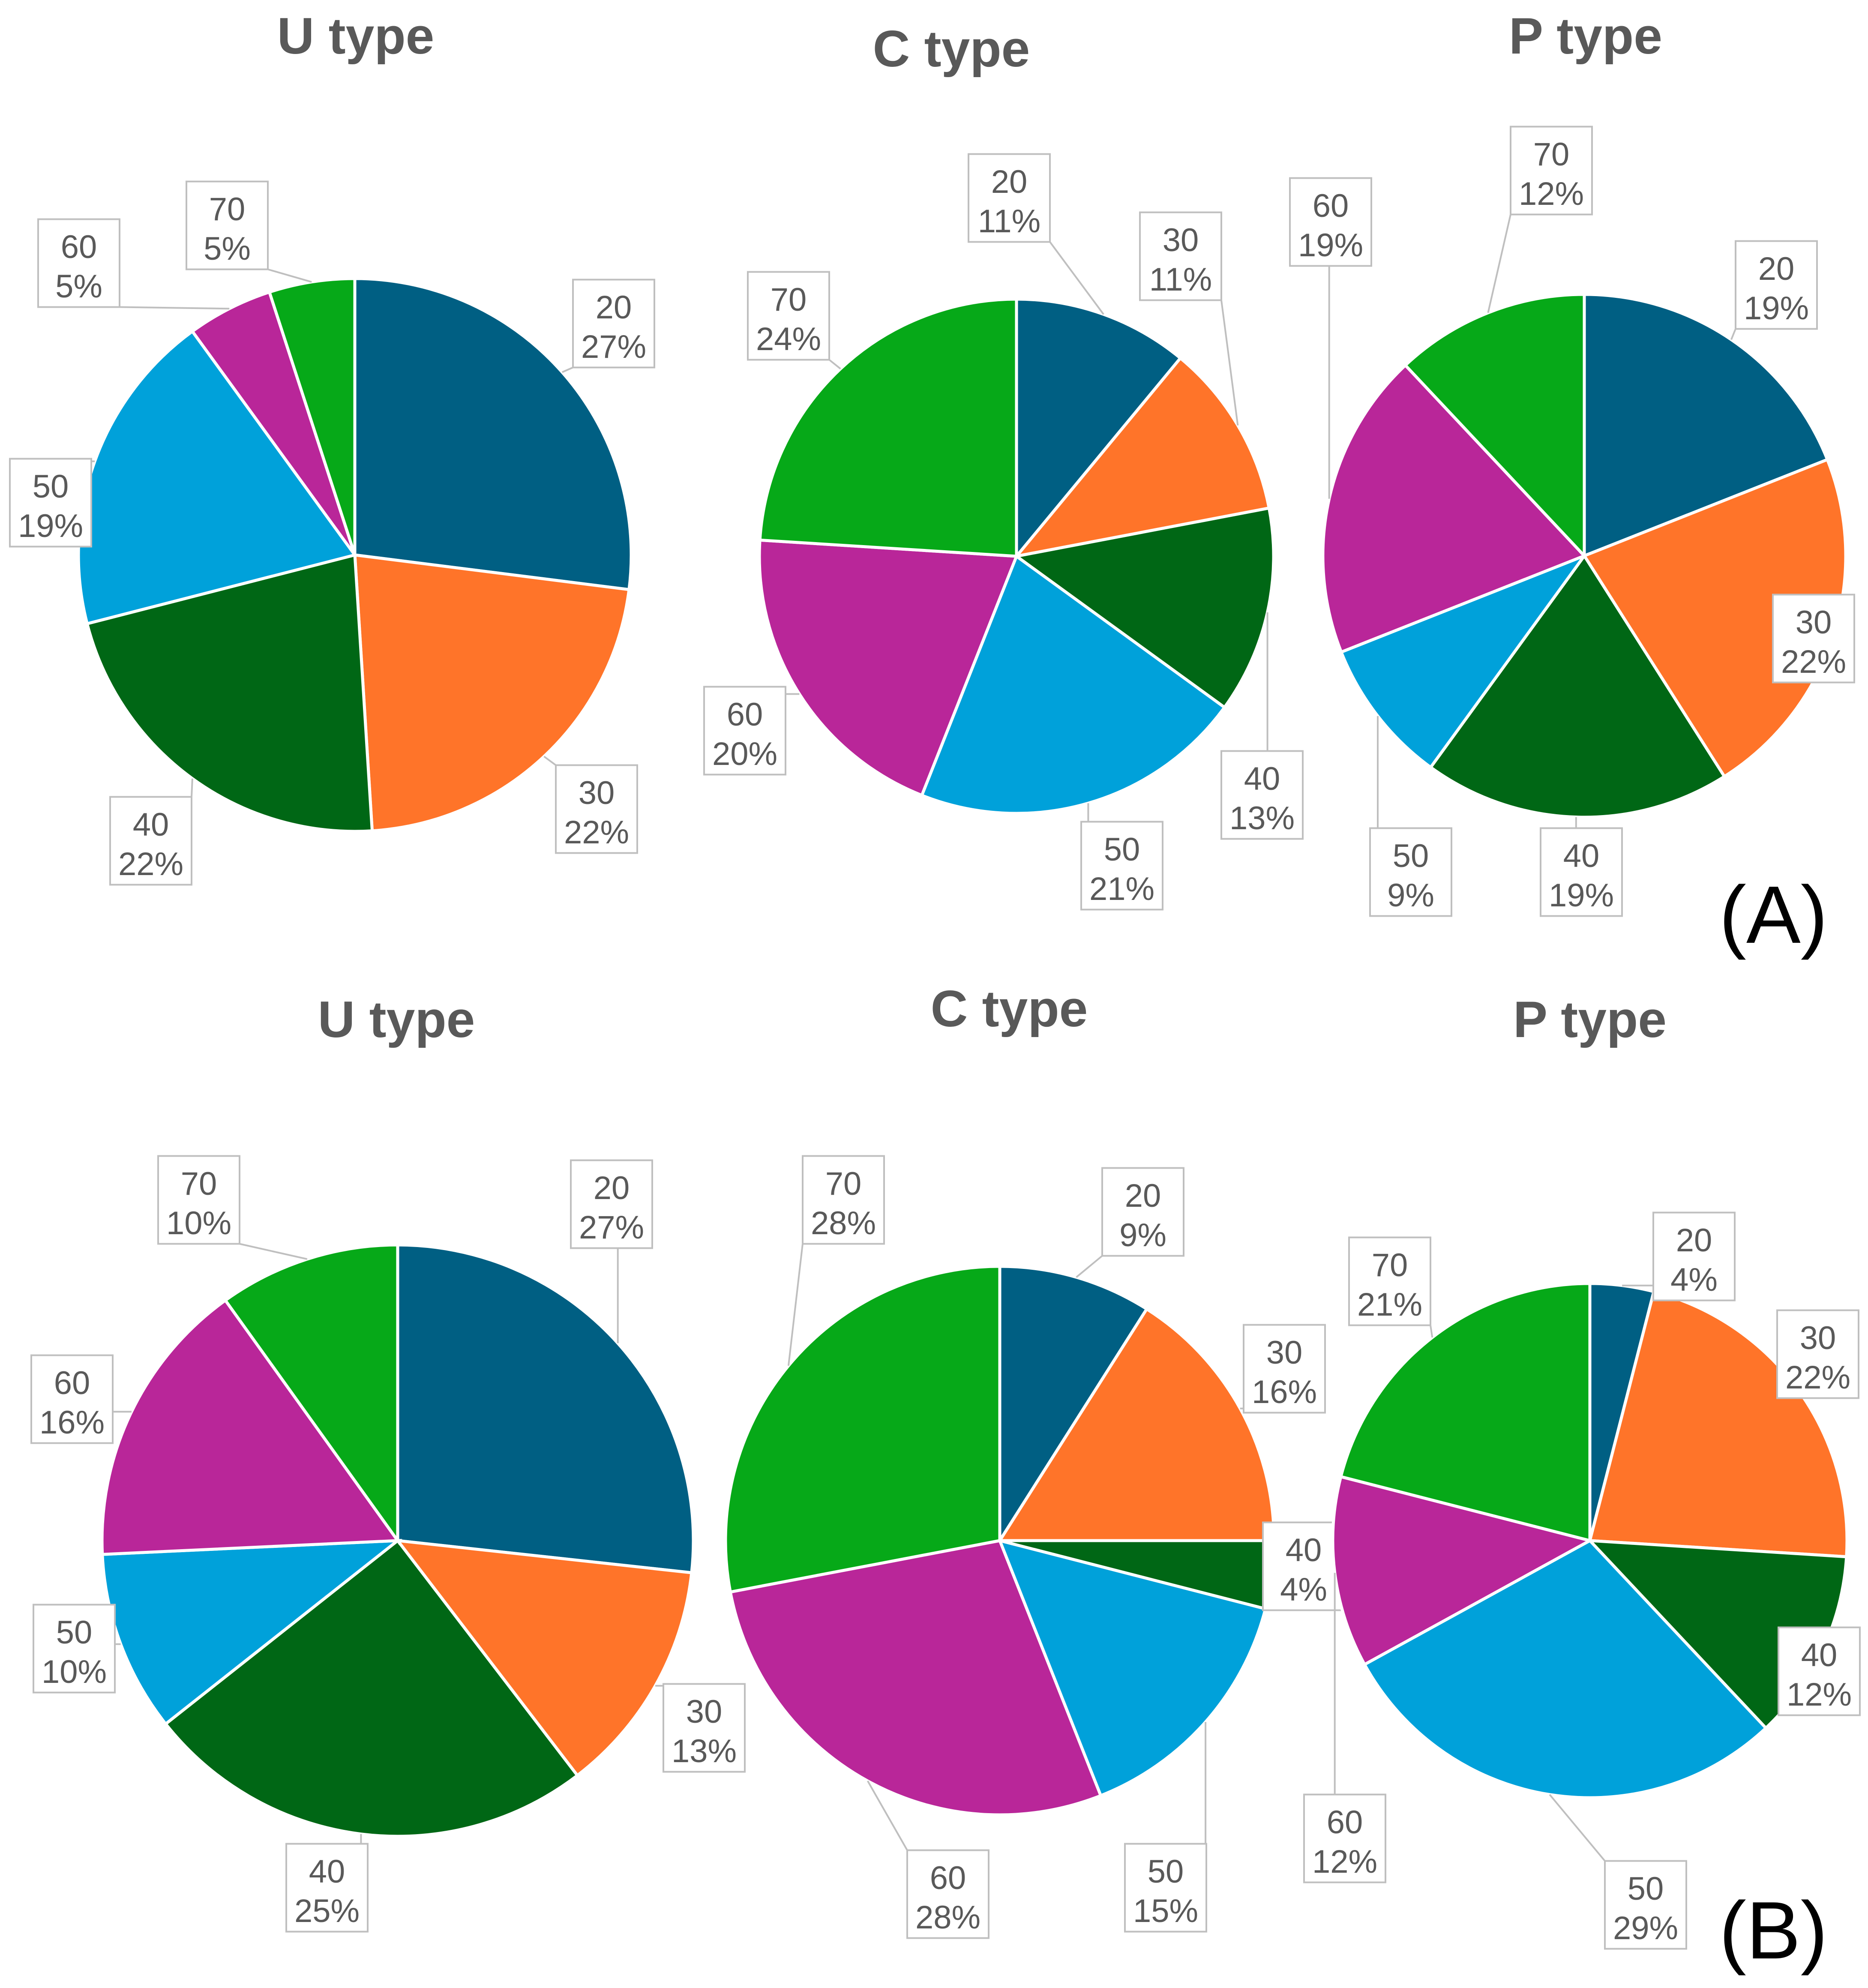 This screenshot has width=1868, height=1988. What do you see at coordinates (397, 1020) in the screenshot?
I see `chart-title-b-u-type: U type` at bounding box center [397, 1020].